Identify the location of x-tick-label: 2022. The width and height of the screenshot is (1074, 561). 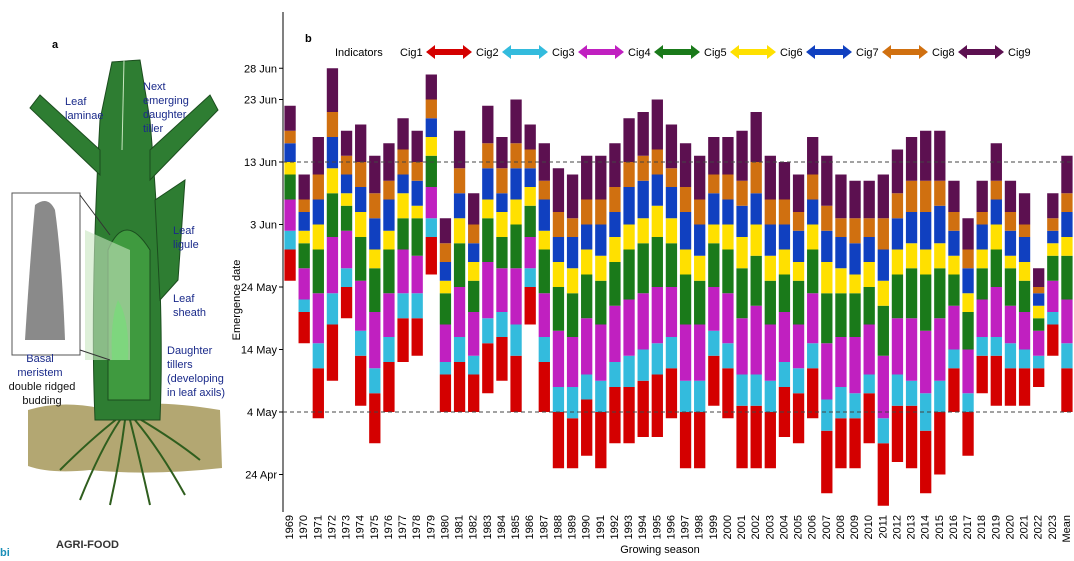
(1039, 527).